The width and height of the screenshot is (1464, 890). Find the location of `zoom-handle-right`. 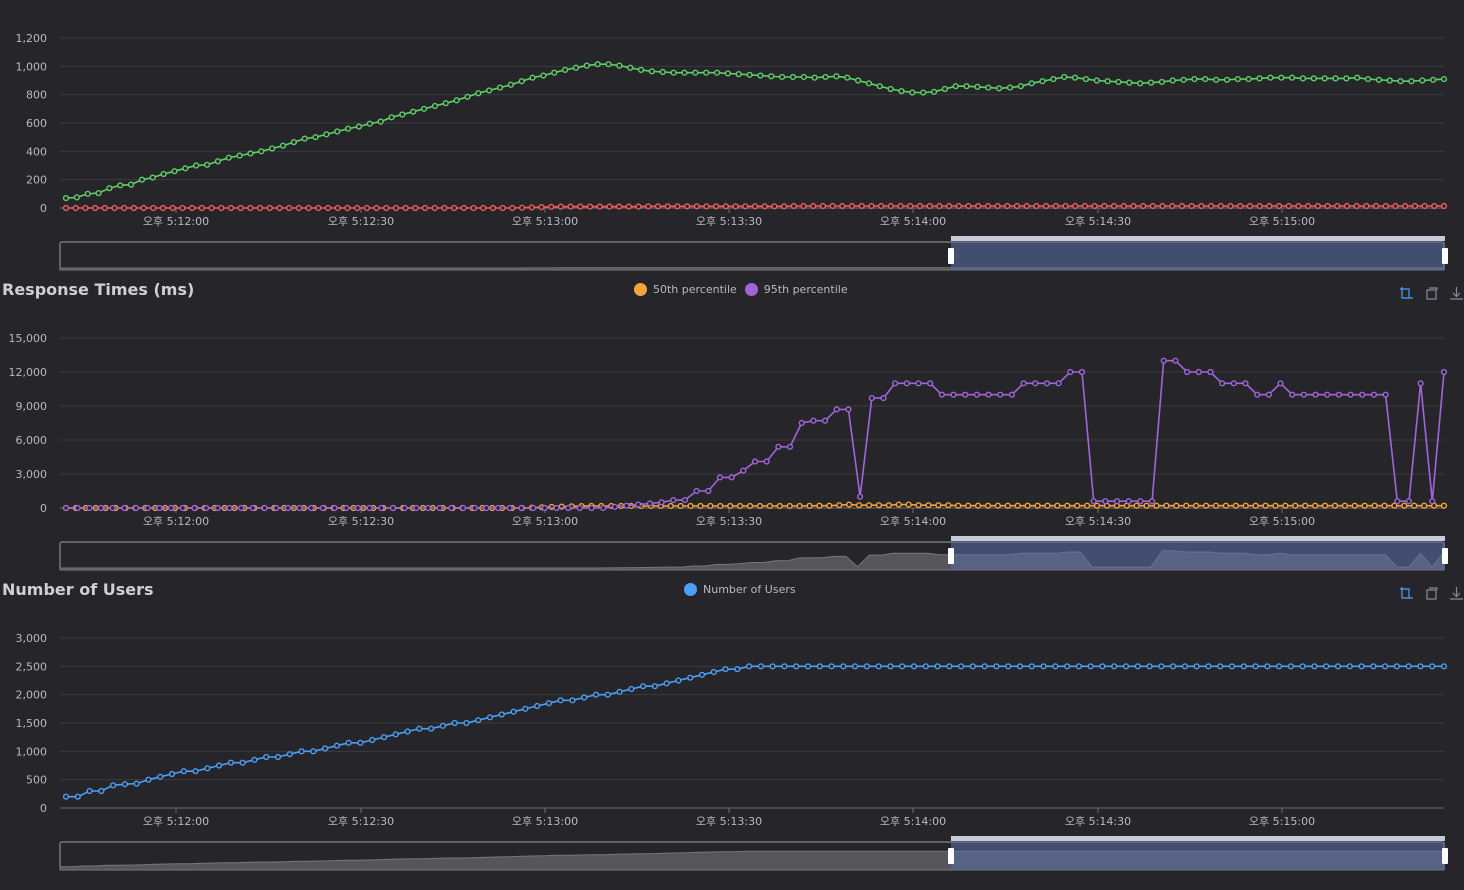

zoom-handle-right is located at coordinates (1445, 856).